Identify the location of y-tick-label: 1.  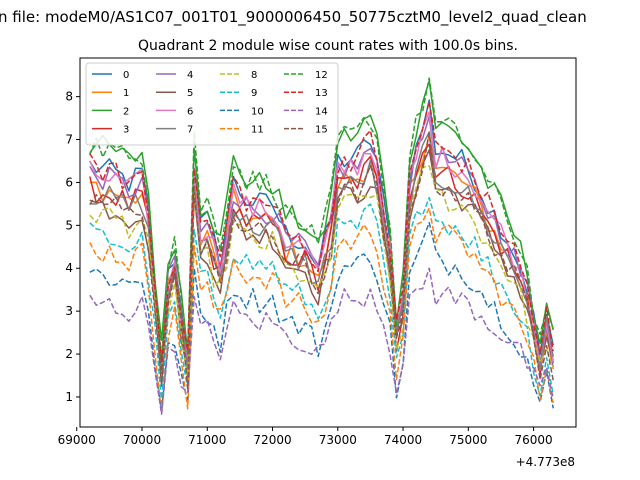
(69, 397).